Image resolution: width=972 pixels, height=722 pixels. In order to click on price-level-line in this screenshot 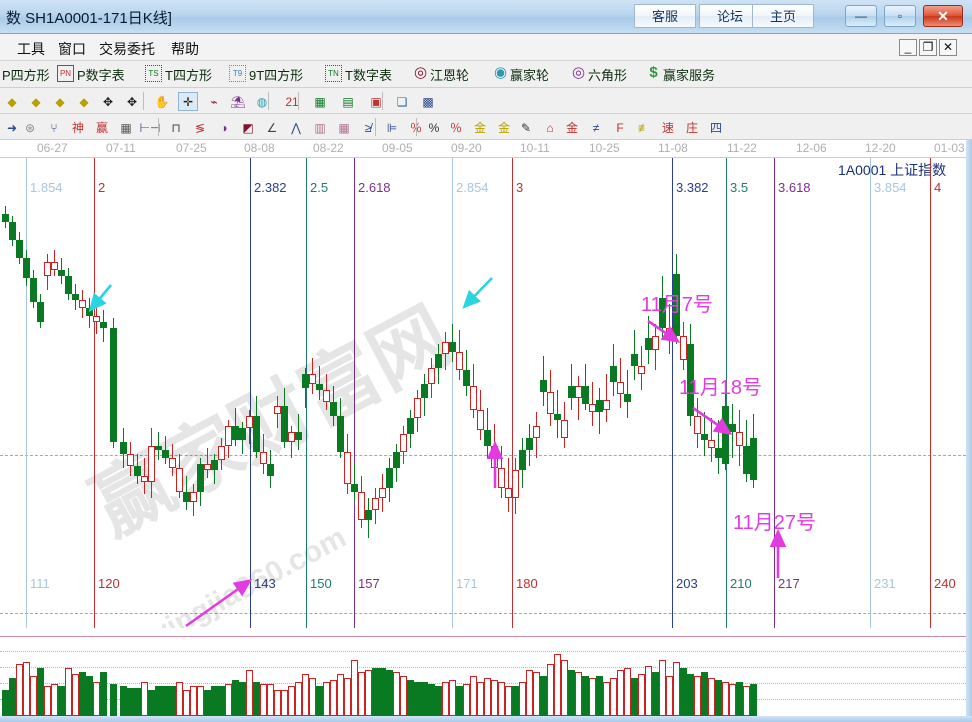, I will do `click(483, 613)`.